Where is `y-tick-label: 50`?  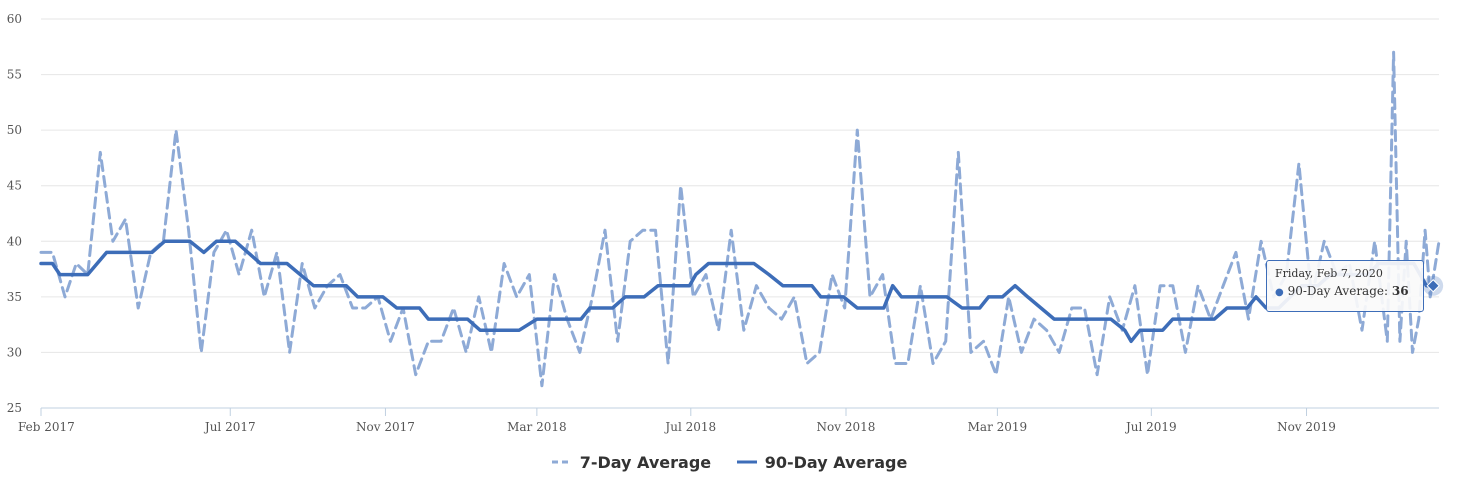 y-tick-label: 50 is located at coordinates (14, 130).